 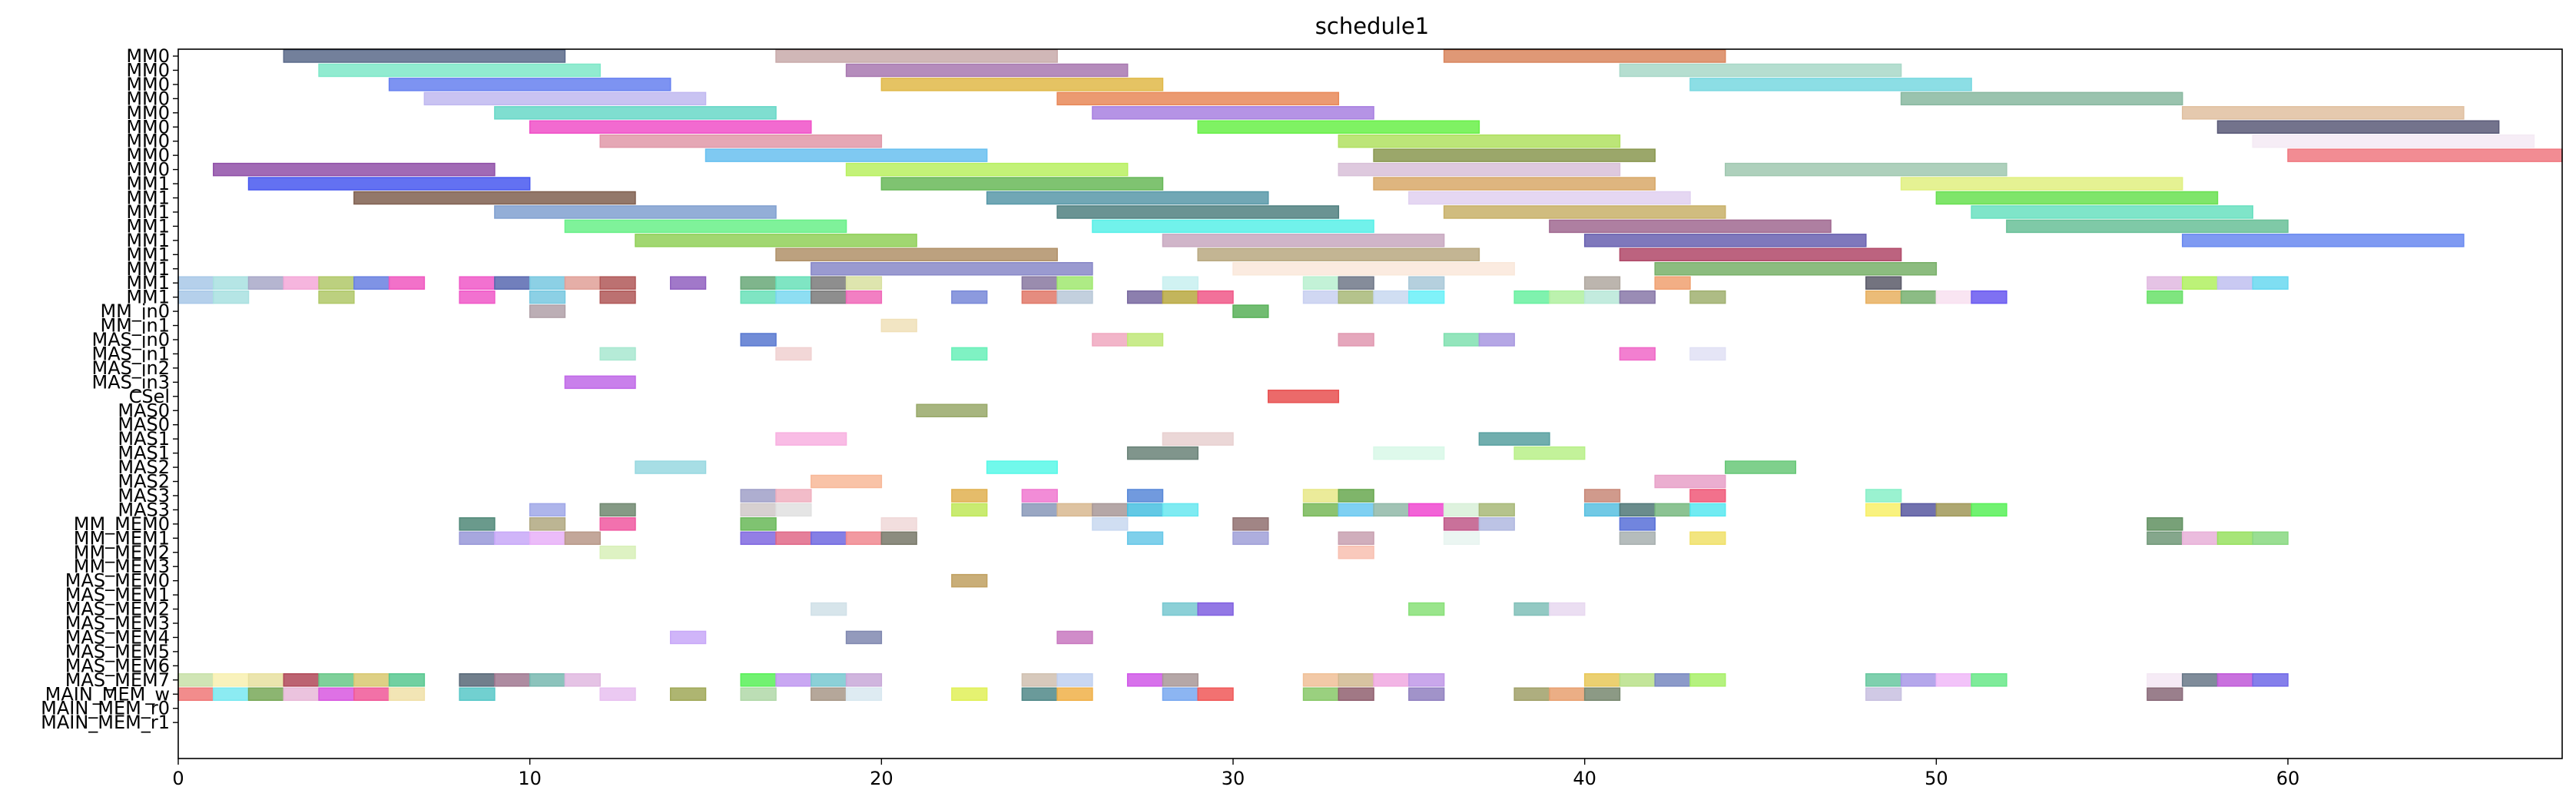 What do you see at coordinates (130, 353) in the screenshot?
I see `y-tick-label: MAS_in1` at bounding box center [130, 353].